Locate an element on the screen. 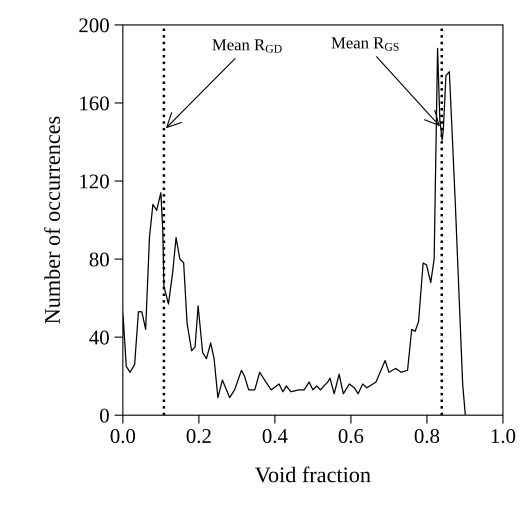 This screenshot has width=525, height=519. x-tick-label: 0.2 is located at coordinates (198, 436).